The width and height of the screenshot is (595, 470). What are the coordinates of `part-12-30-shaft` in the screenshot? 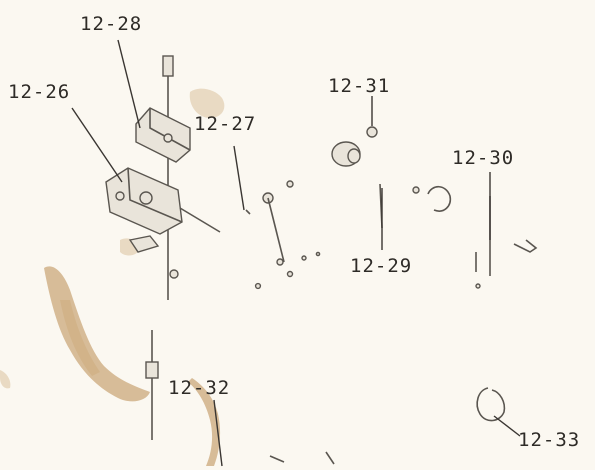 It's located at (506, 242).